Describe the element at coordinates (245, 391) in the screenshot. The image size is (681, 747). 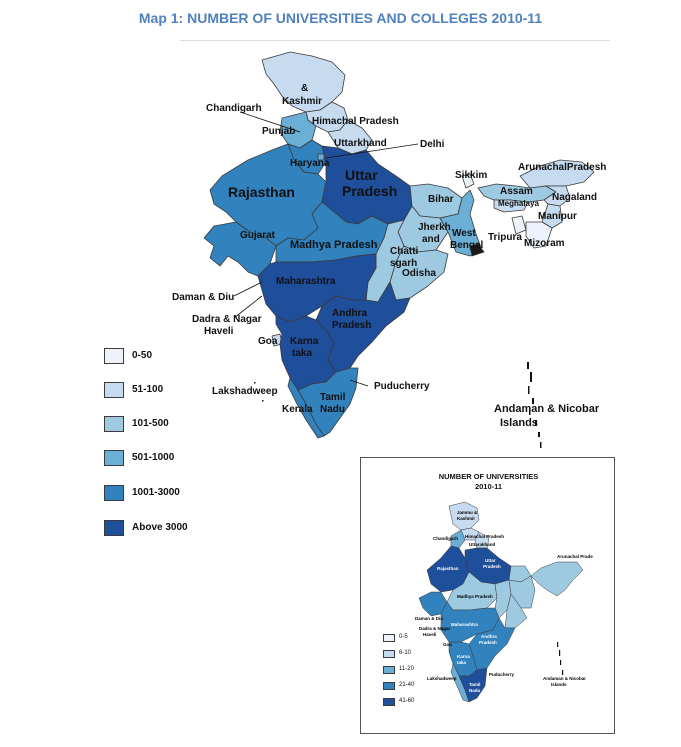
I see `label-lakshadweep: Lakshadweep` at that location.